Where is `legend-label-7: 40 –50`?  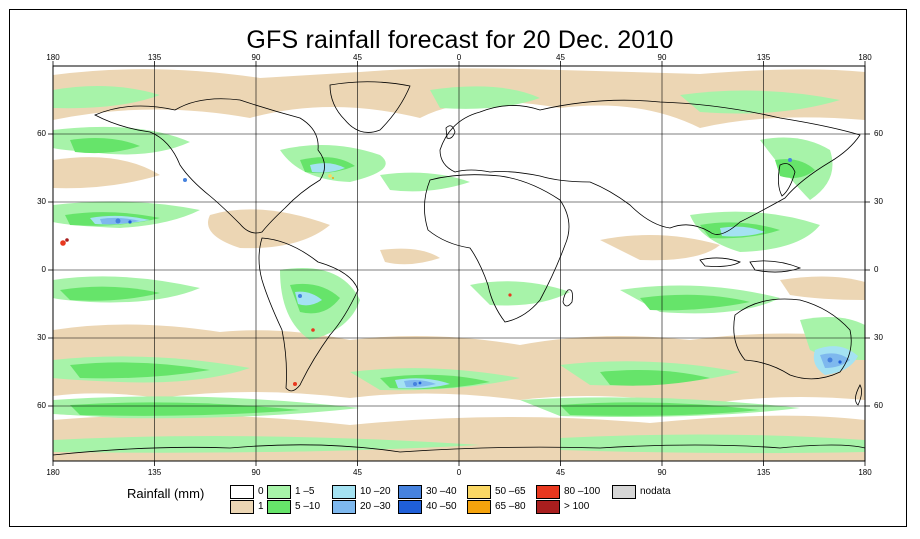
legend-label-7: 40 –50 is located at coordinates (441, 506).